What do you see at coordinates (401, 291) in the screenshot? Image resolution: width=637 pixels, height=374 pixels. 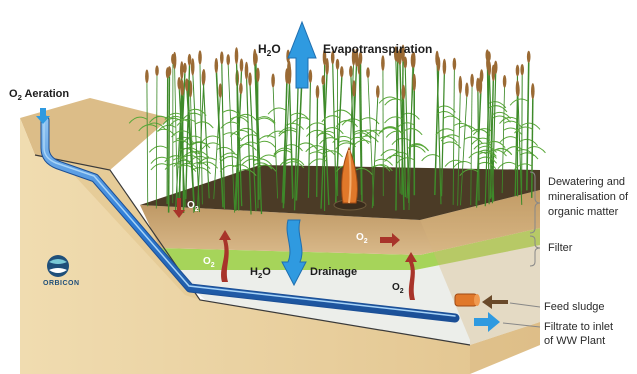 I see `o2-bottom-sub: 2` at bounding box center [401, 291].